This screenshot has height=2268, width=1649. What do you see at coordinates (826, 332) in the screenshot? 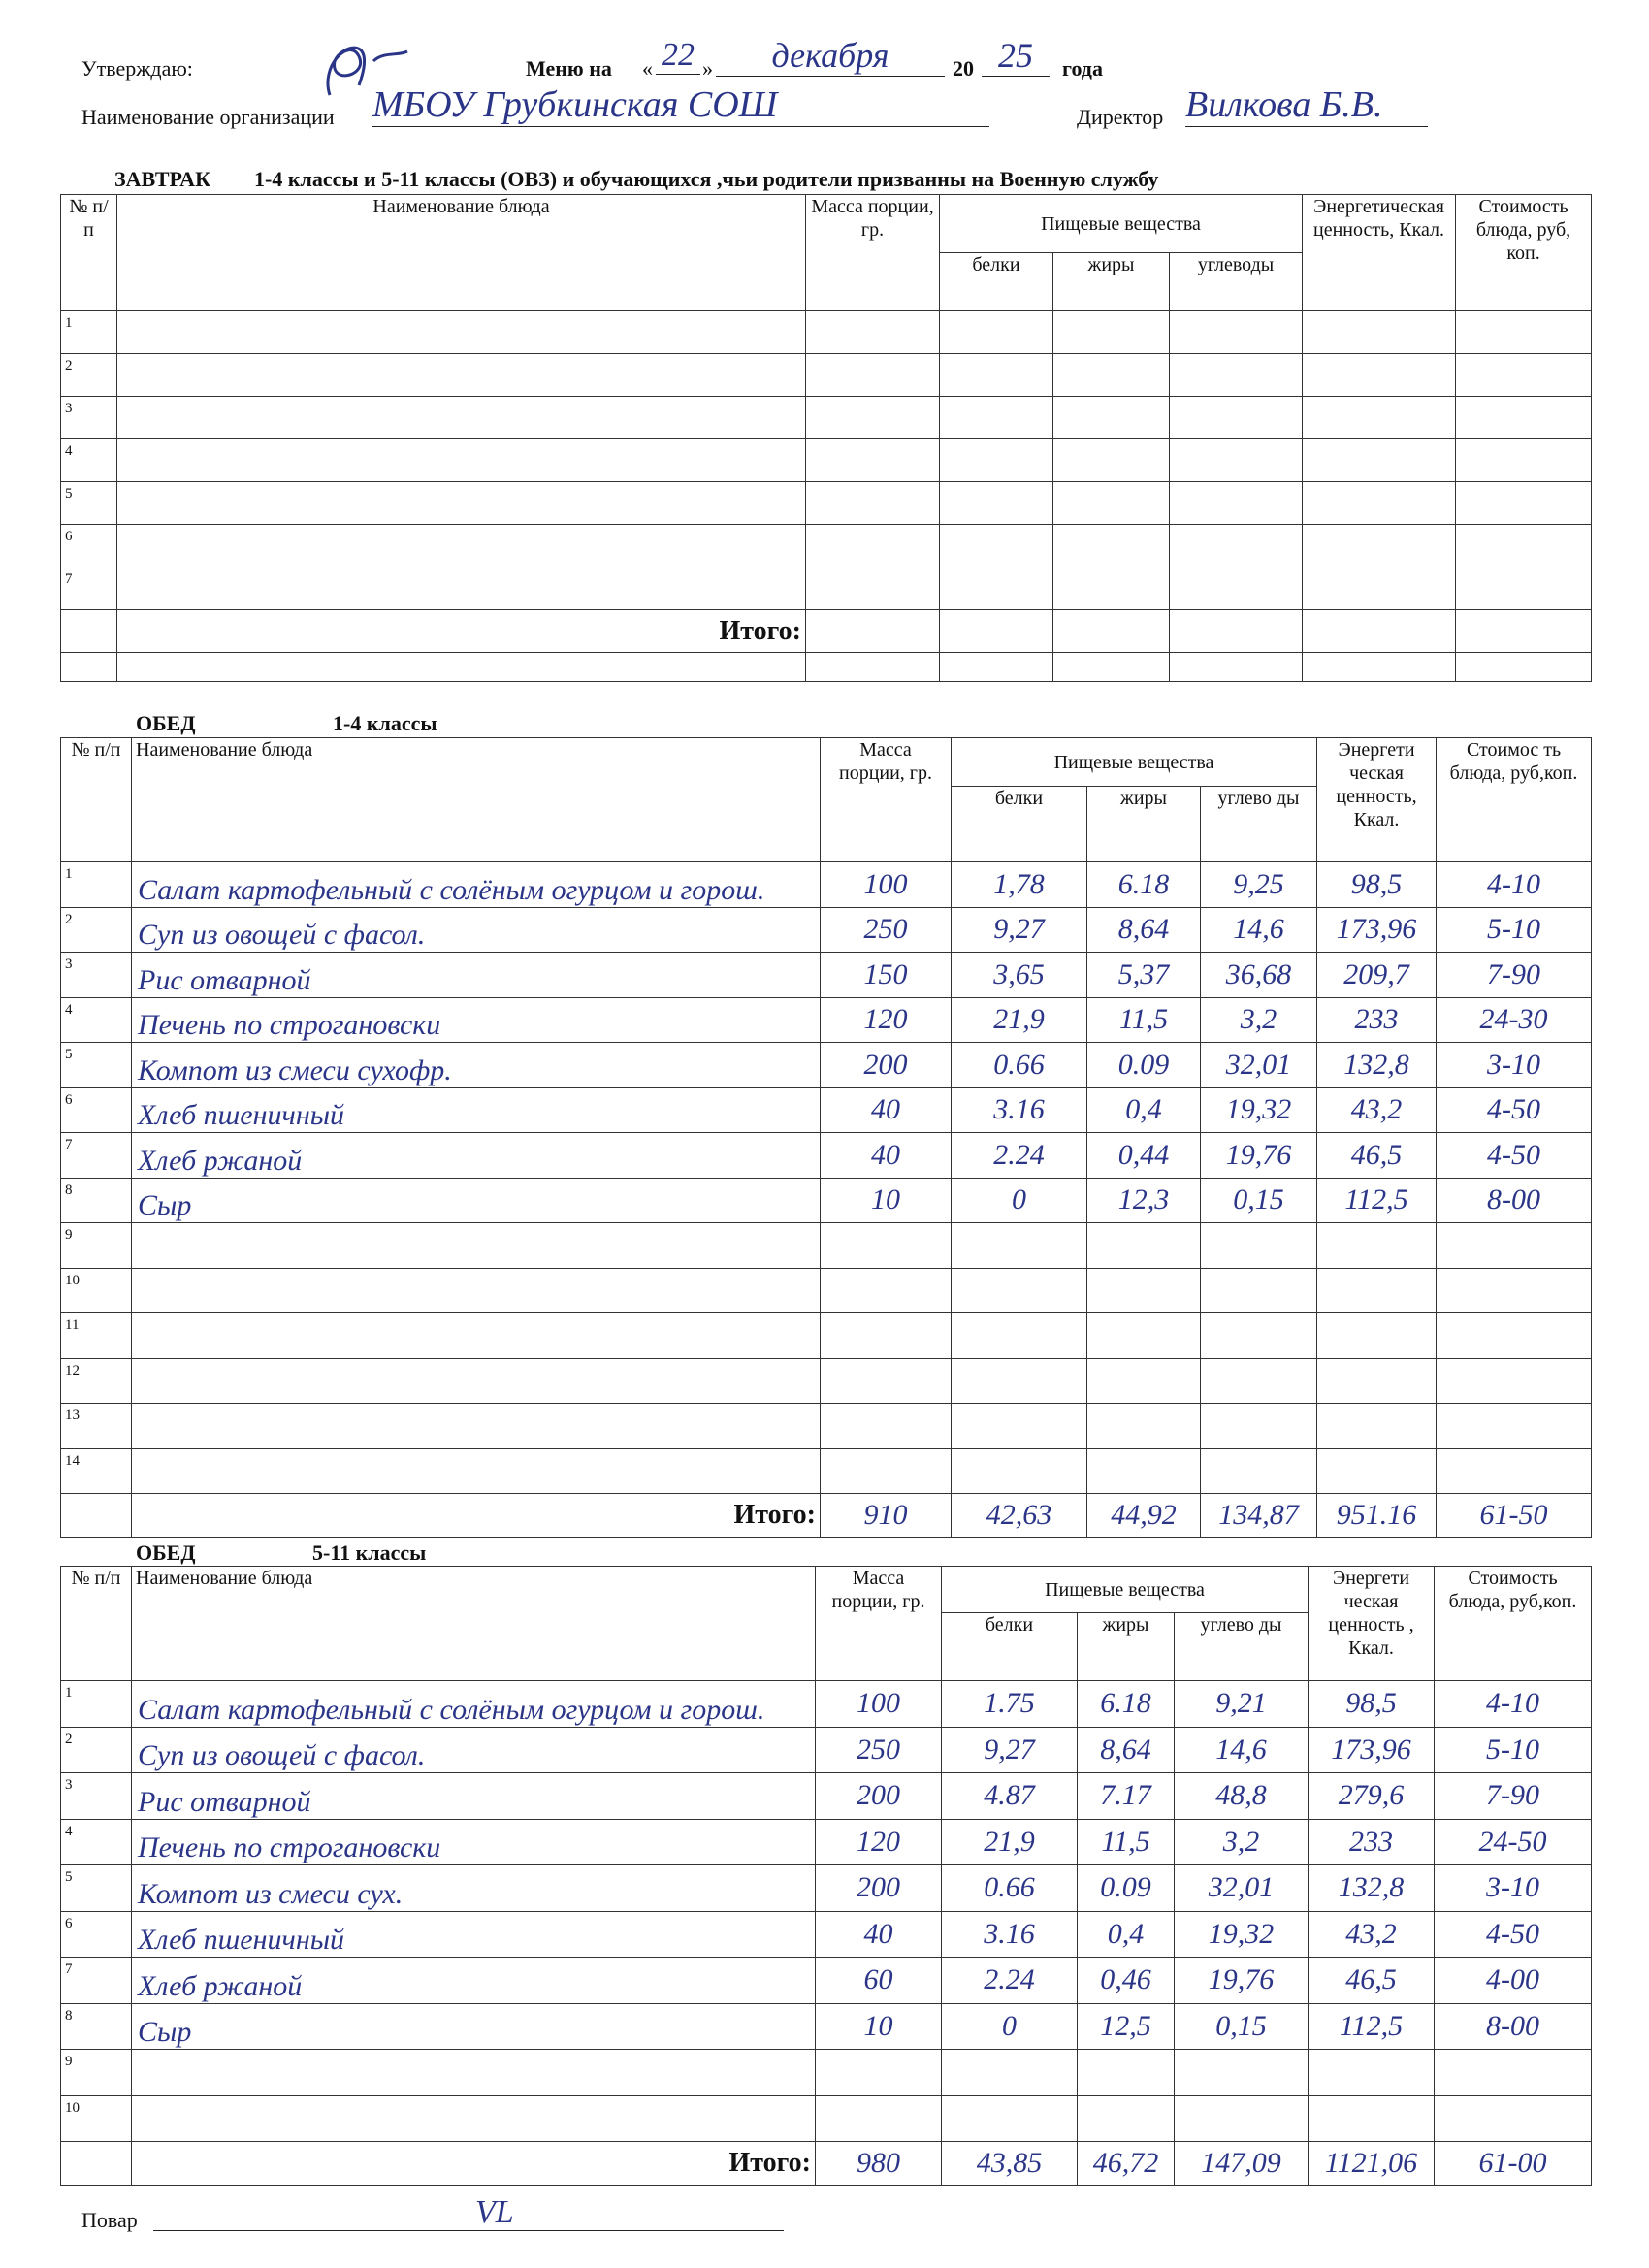
I see `table-row: 1` at bounding box center [826, 332].